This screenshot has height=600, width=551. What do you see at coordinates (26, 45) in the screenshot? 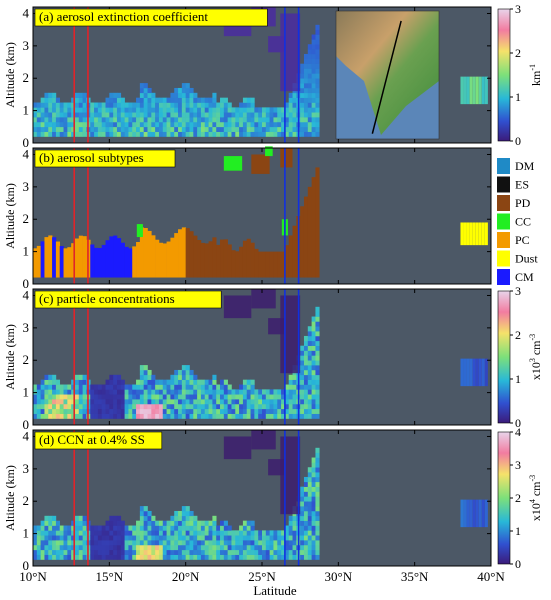
I see `y-tick-label: 3` at bounding box center [26, 45].